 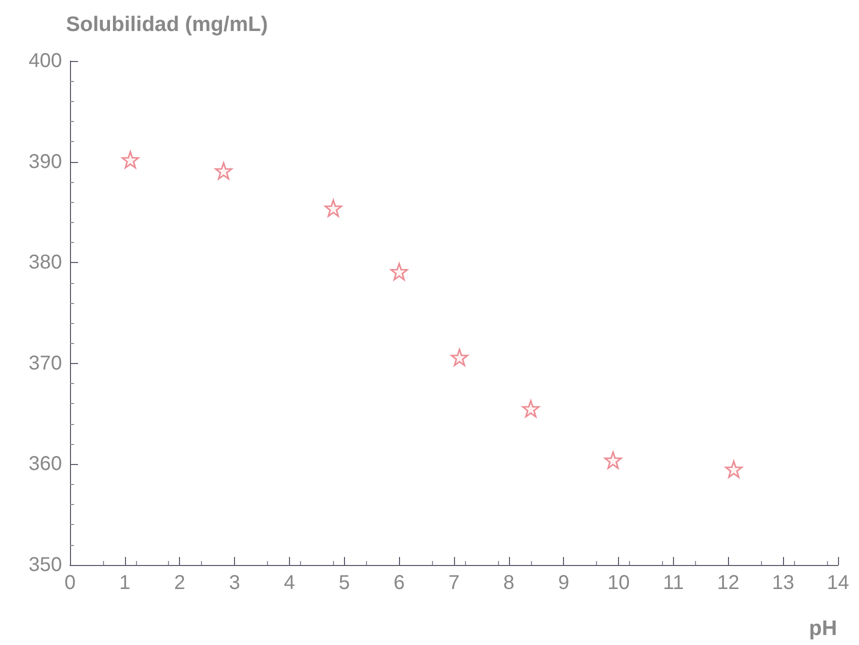 I want to click on x-tick-label: 11, so click(x=673, y=583).